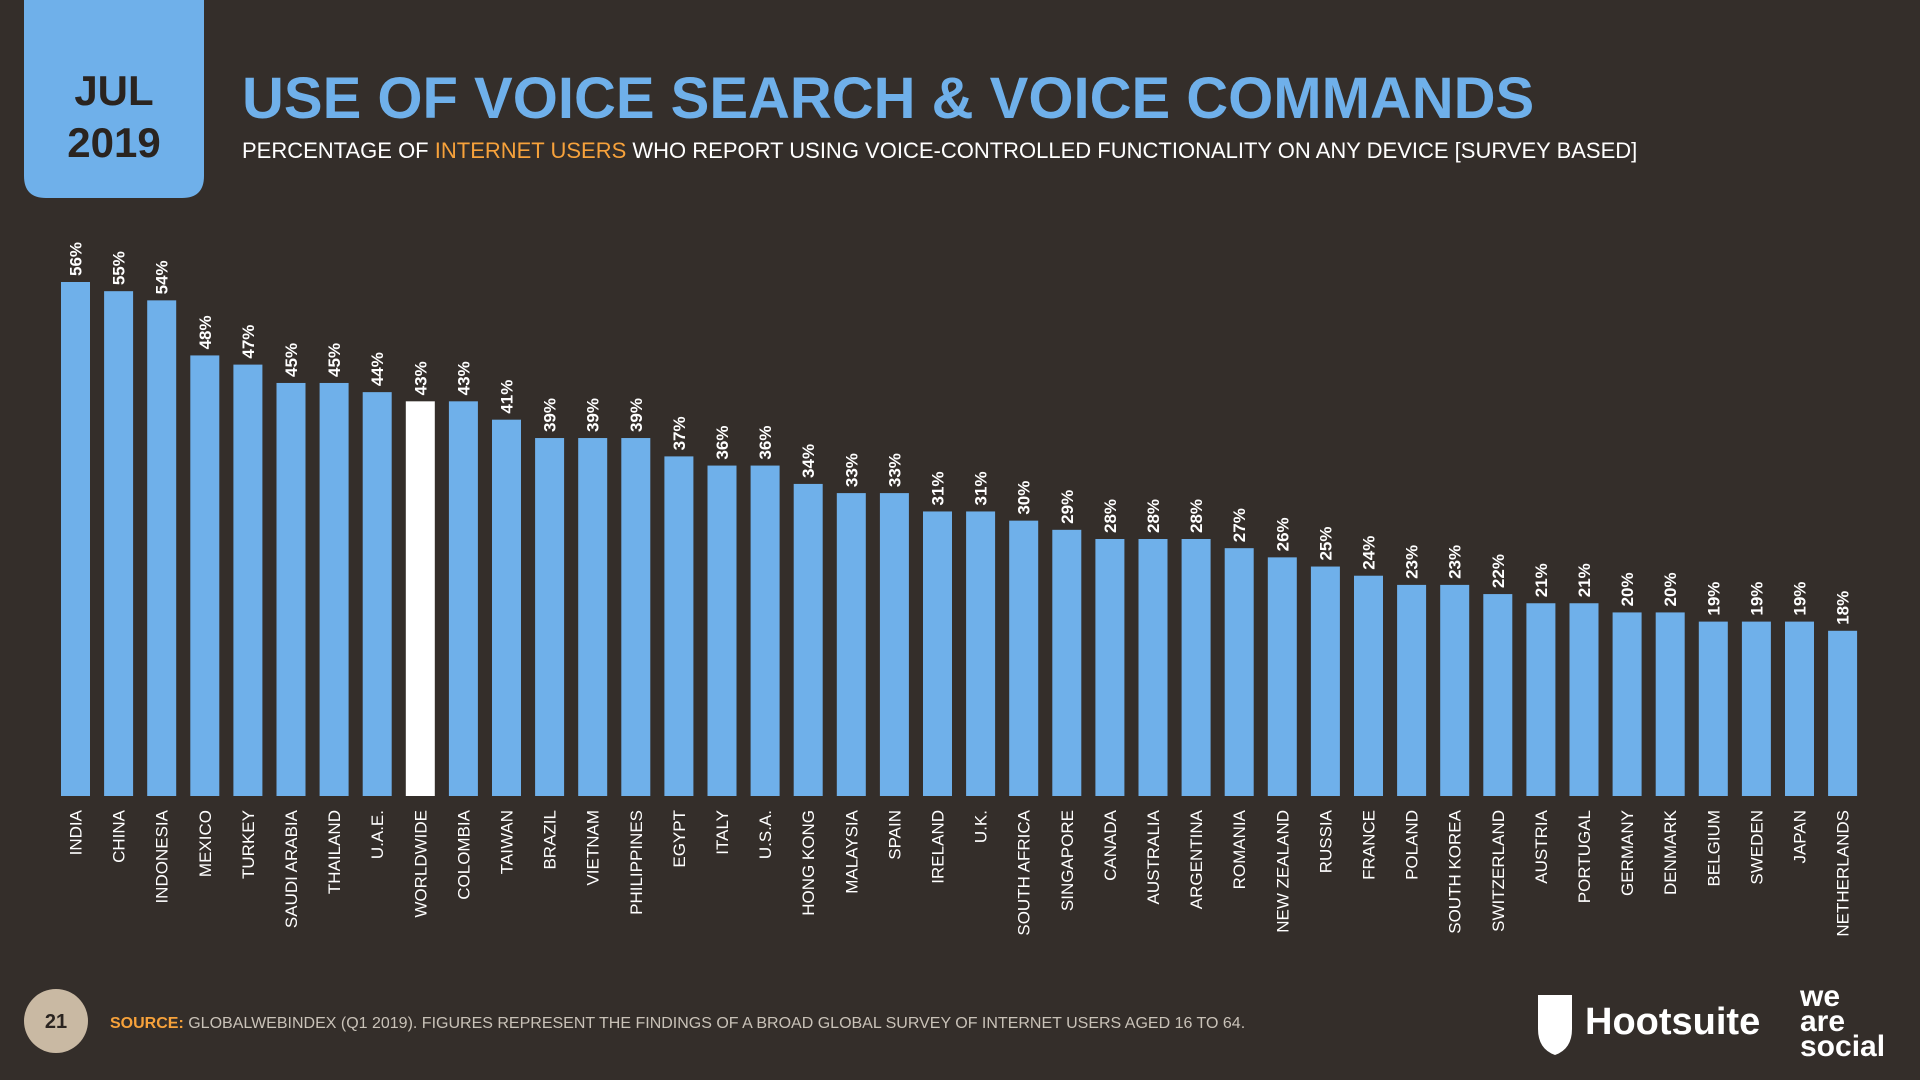  Describe the element at coordinates (851, 851) in the screenshot. I see `category-label: MALAYSIA` at that location.